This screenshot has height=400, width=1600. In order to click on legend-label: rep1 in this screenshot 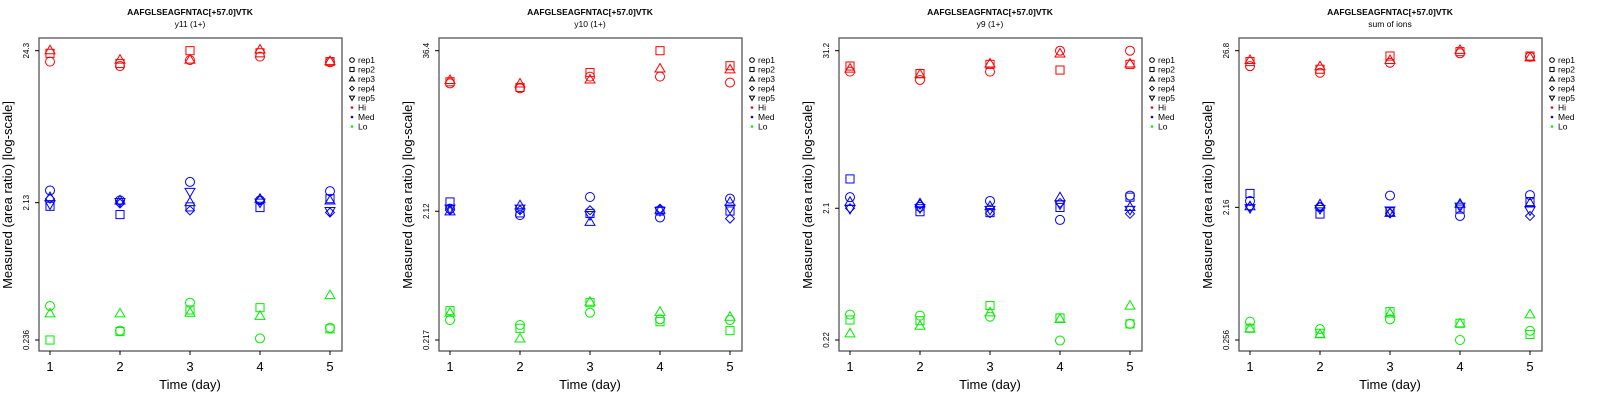, I will do `click(1566, 60)`.